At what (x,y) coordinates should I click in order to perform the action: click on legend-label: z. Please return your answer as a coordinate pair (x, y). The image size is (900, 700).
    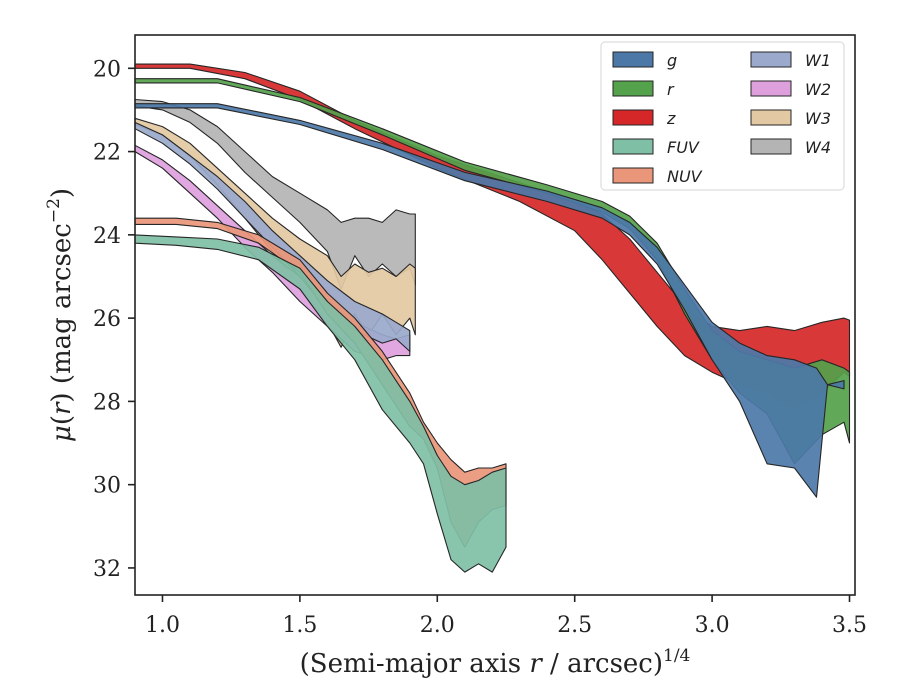
    Looking at the image, I should click on (671, 118).